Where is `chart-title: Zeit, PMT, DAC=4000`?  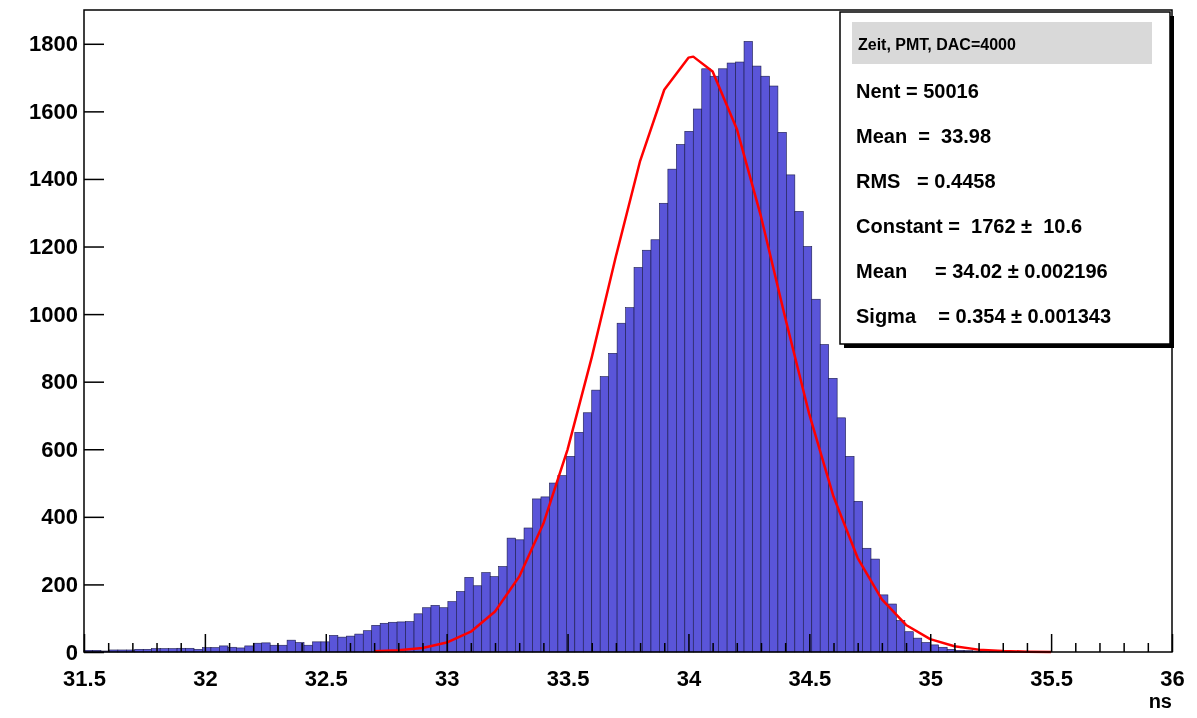
chart-title: Zeit, PMT, DAC=4000 is located at coordinates (937, 44).